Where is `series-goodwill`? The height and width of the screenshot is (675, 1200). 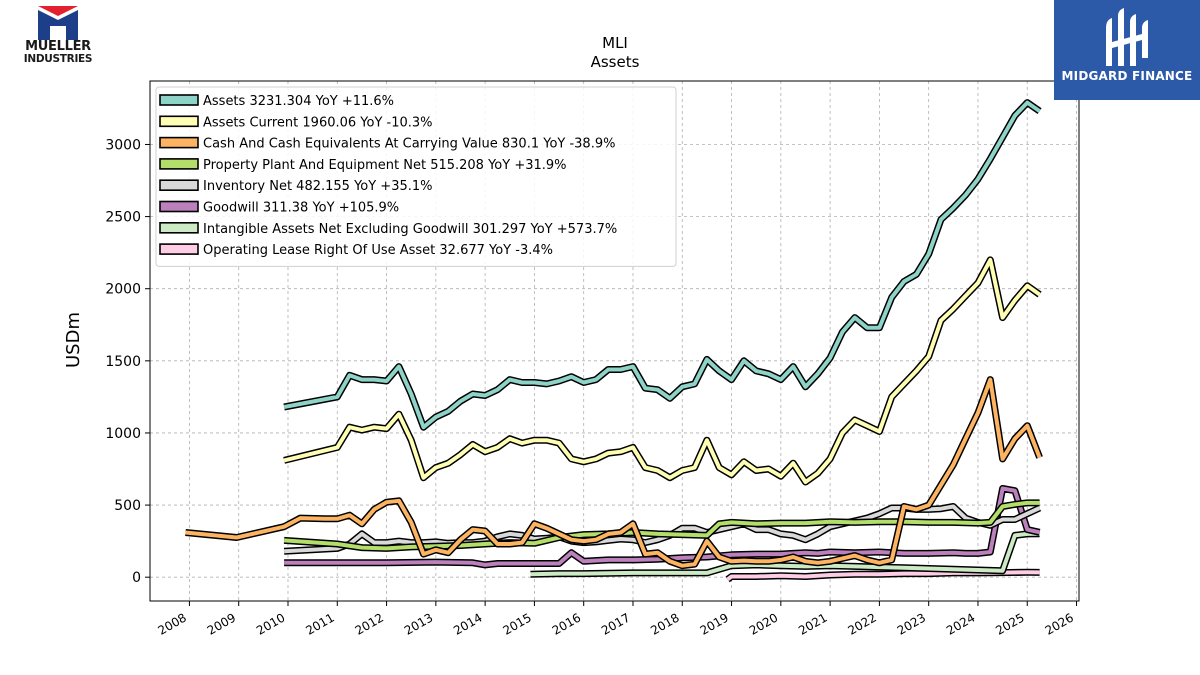
series-goodwill is located at coordinates (662, 527).